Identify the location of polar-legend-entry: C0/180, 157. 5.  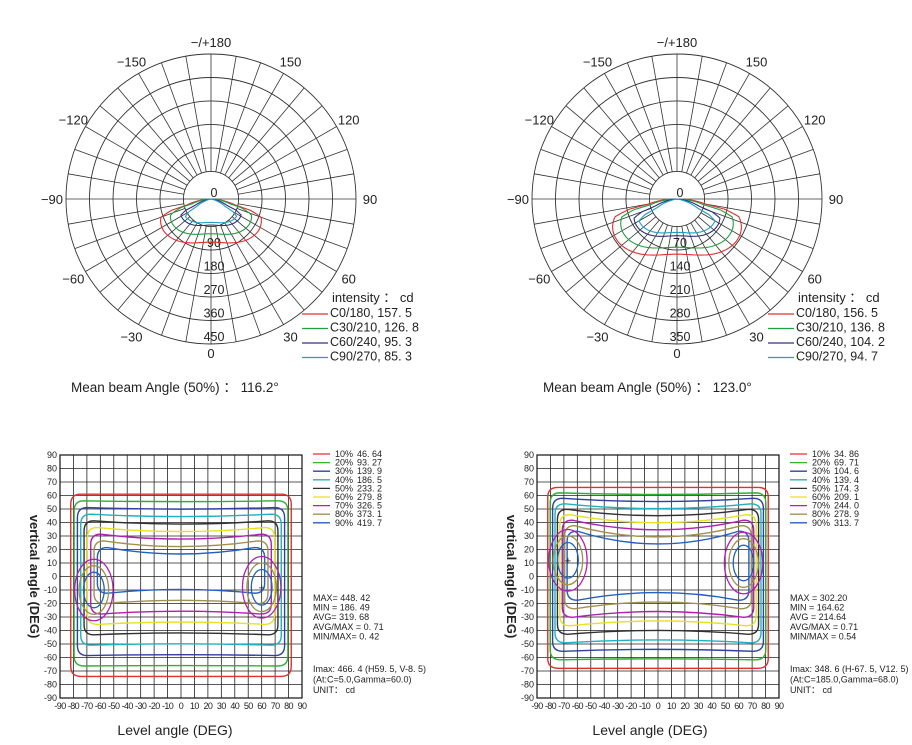
(371, 313).